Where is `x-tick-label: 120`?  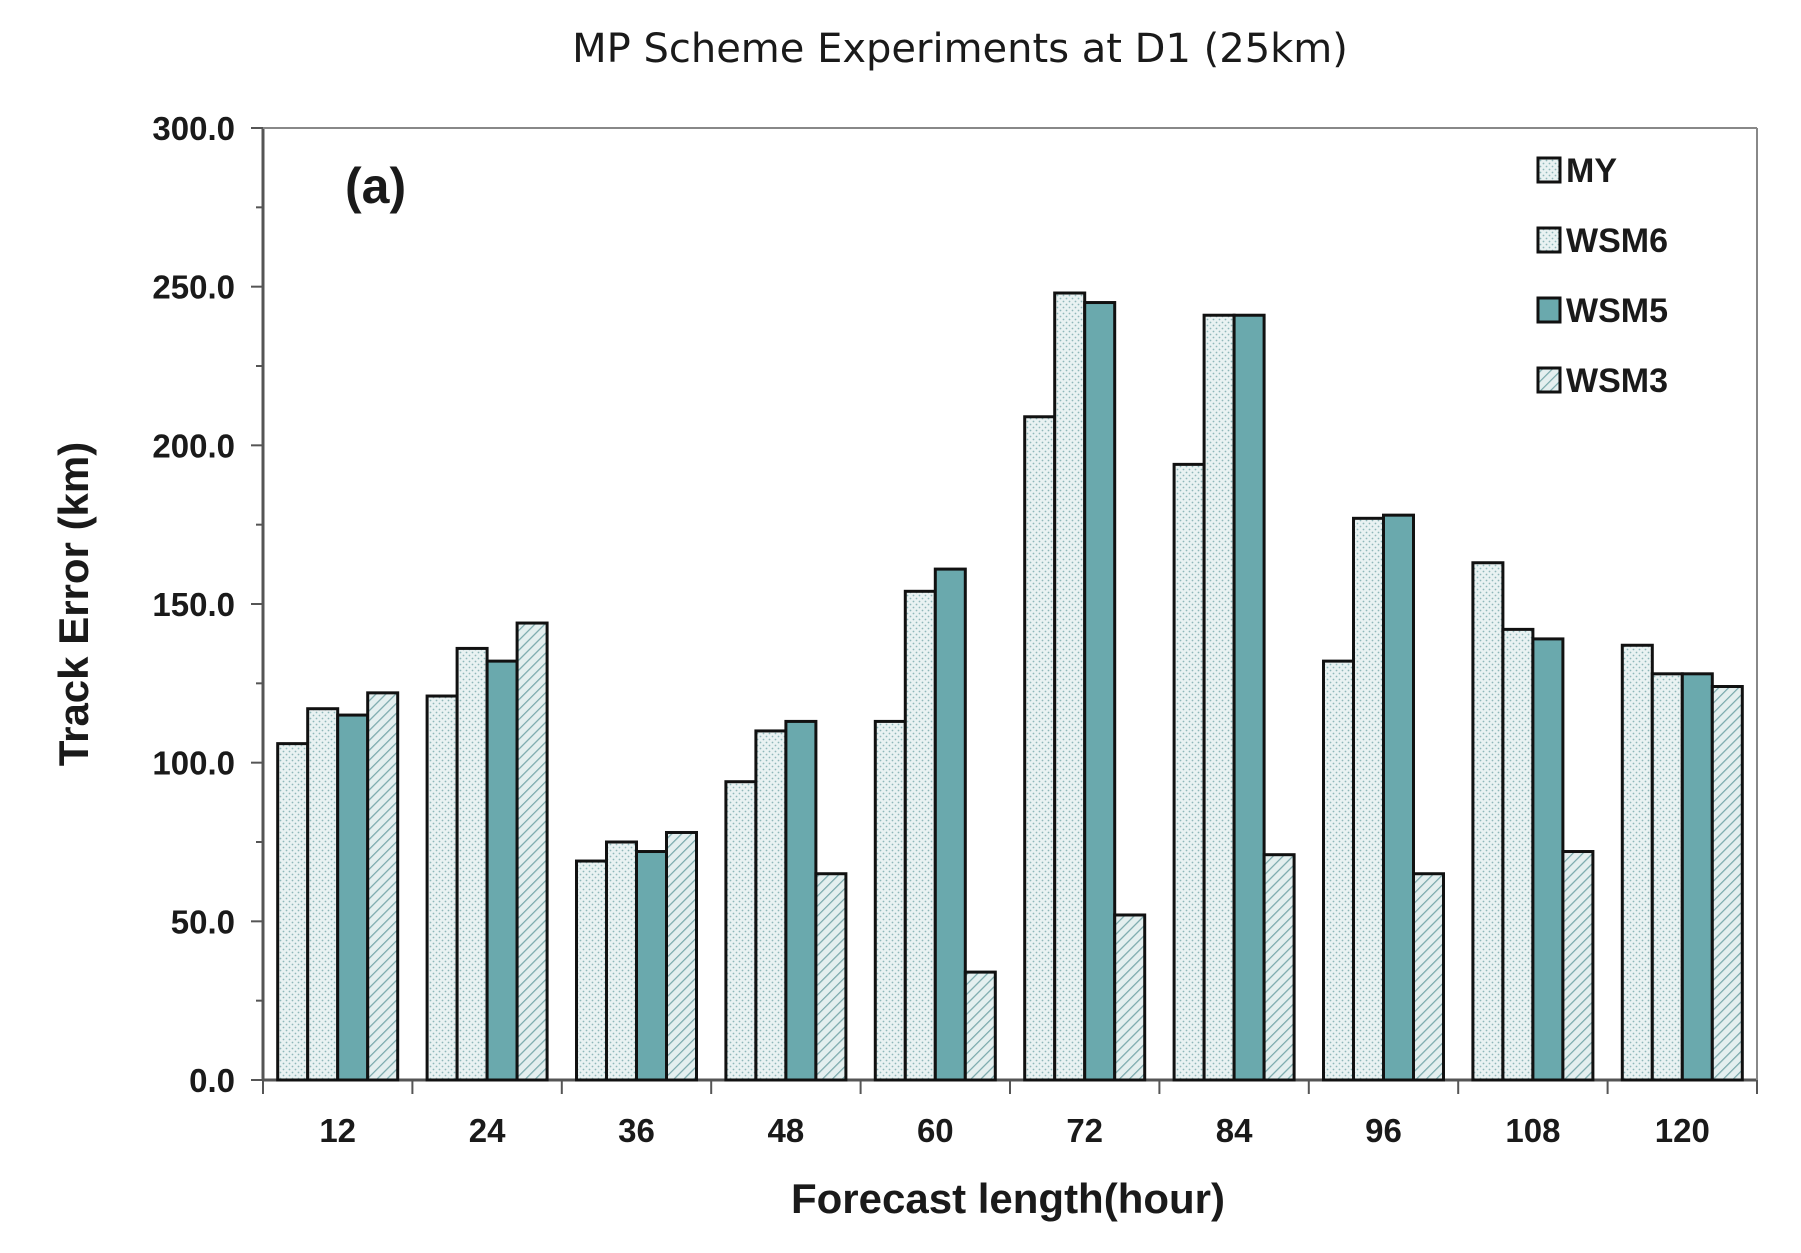
x-tick-label: 120 is located at coordinates (1682, 1130).